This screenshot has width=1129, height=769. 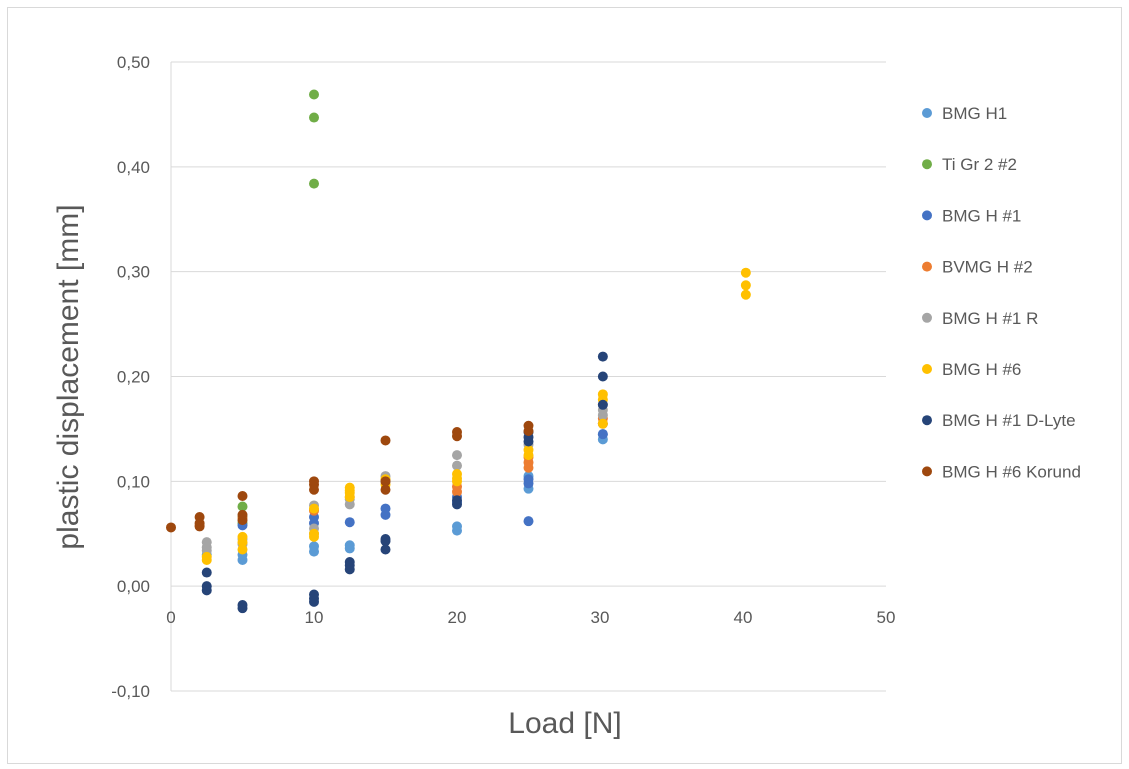 What do you see at coordinates (886, 617) in the screenshot?
I see `x-tick-label: 50` at bounding box center [886, 617].